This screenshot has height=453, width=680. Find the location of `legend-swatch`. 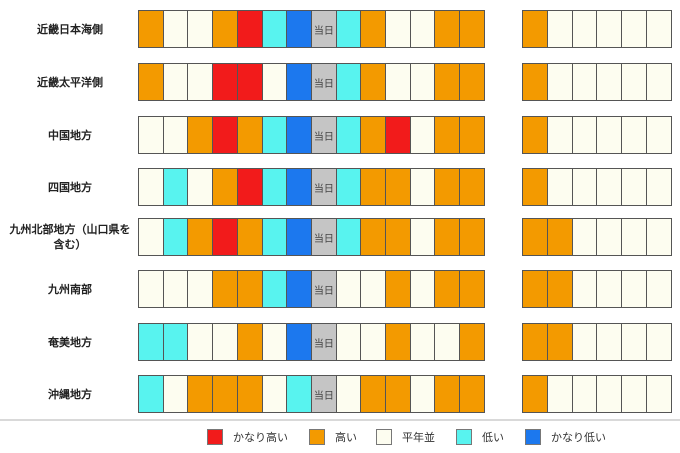

legend-swatch is located at coordinates (215, 437).